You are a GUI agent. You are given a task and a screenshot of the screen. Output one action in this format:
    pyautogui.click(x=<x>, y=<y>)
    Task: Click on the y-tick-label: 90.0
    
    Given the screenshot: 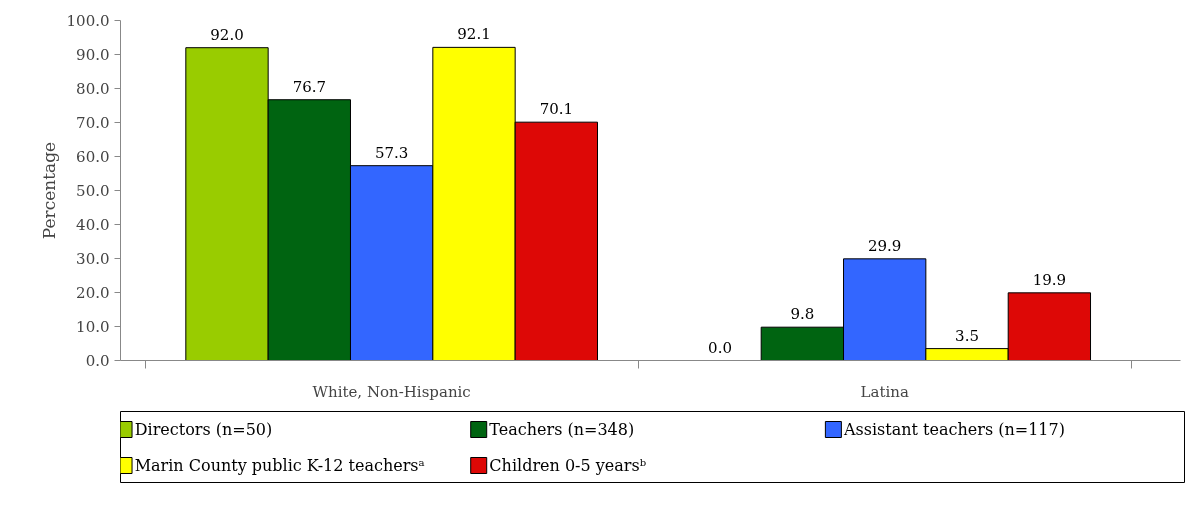 What is the action you would take?
    pyautogui.click(x=93, y=55)
    